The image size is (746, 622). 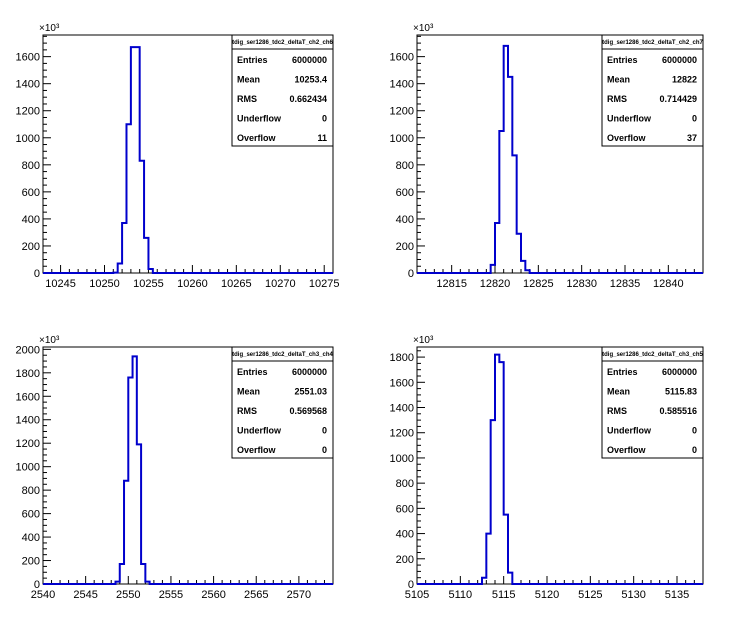 I want to click on x-tick-label: 12840, so click(x=668, y=284).